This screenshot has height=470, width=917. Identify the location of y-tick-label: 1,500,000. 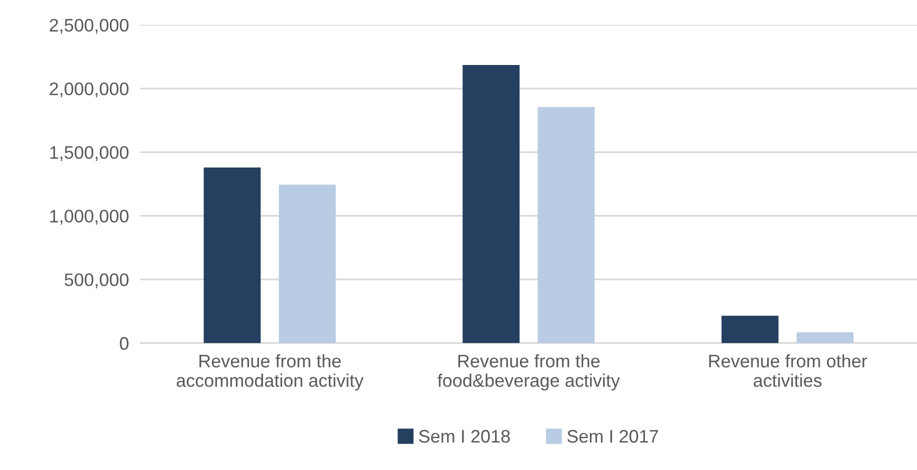
(89, 154).